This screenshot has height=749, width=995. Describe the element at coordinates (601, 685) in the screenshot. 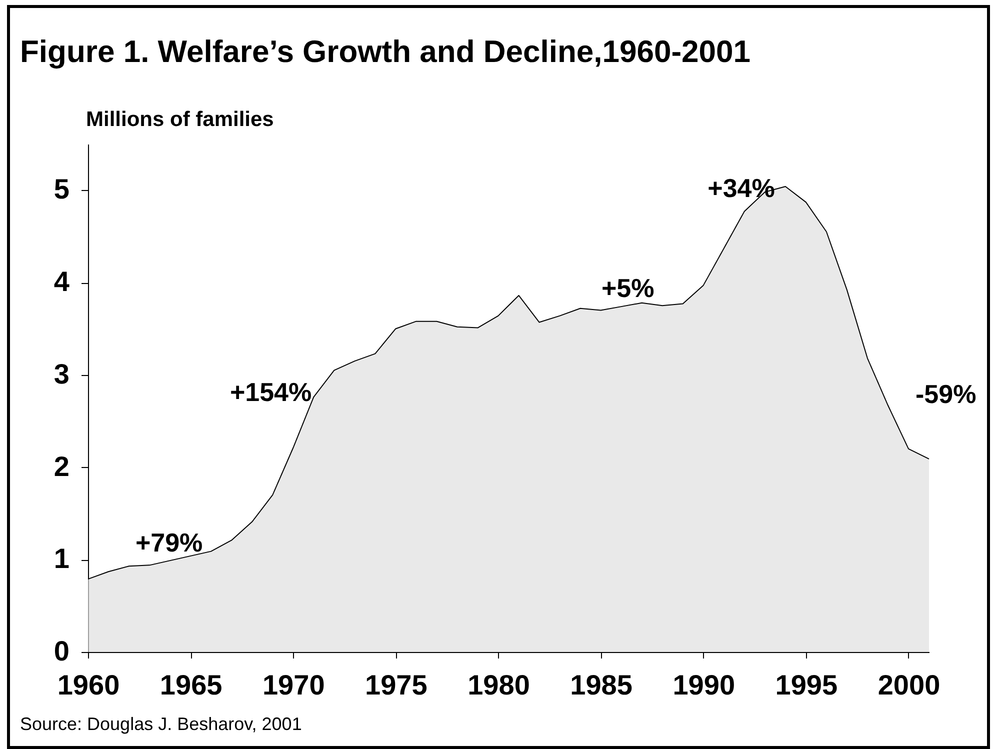

I see `x-tick-label: 1985` at that location.